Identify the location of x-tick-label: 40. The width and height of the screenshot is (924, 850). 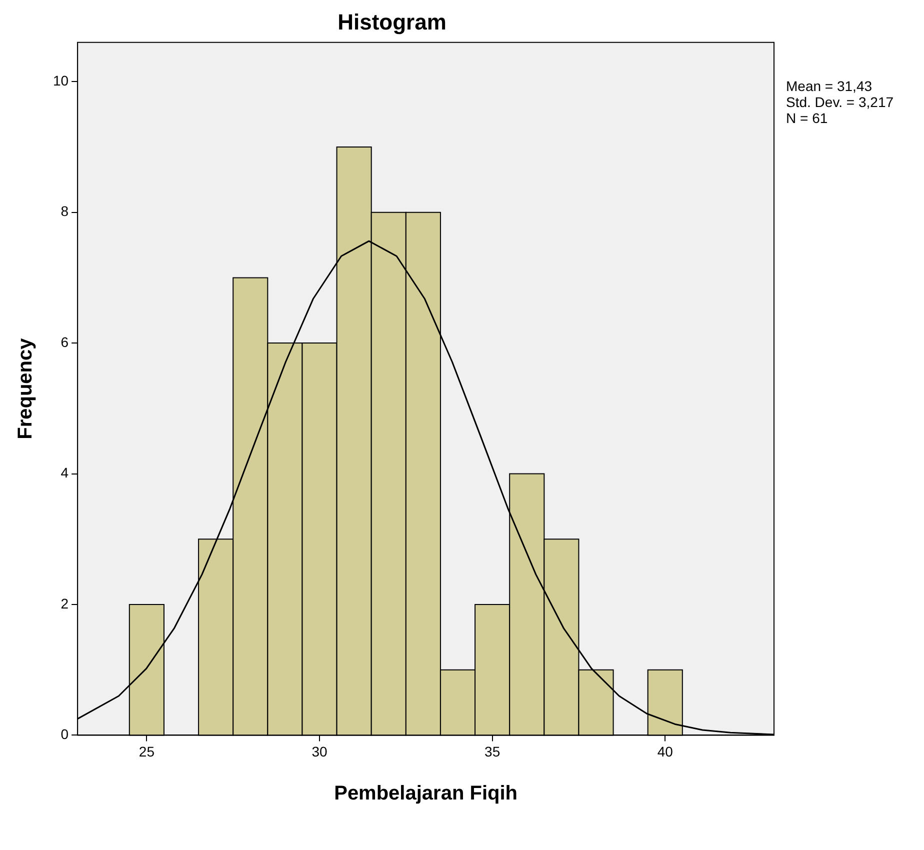
(665, 751).